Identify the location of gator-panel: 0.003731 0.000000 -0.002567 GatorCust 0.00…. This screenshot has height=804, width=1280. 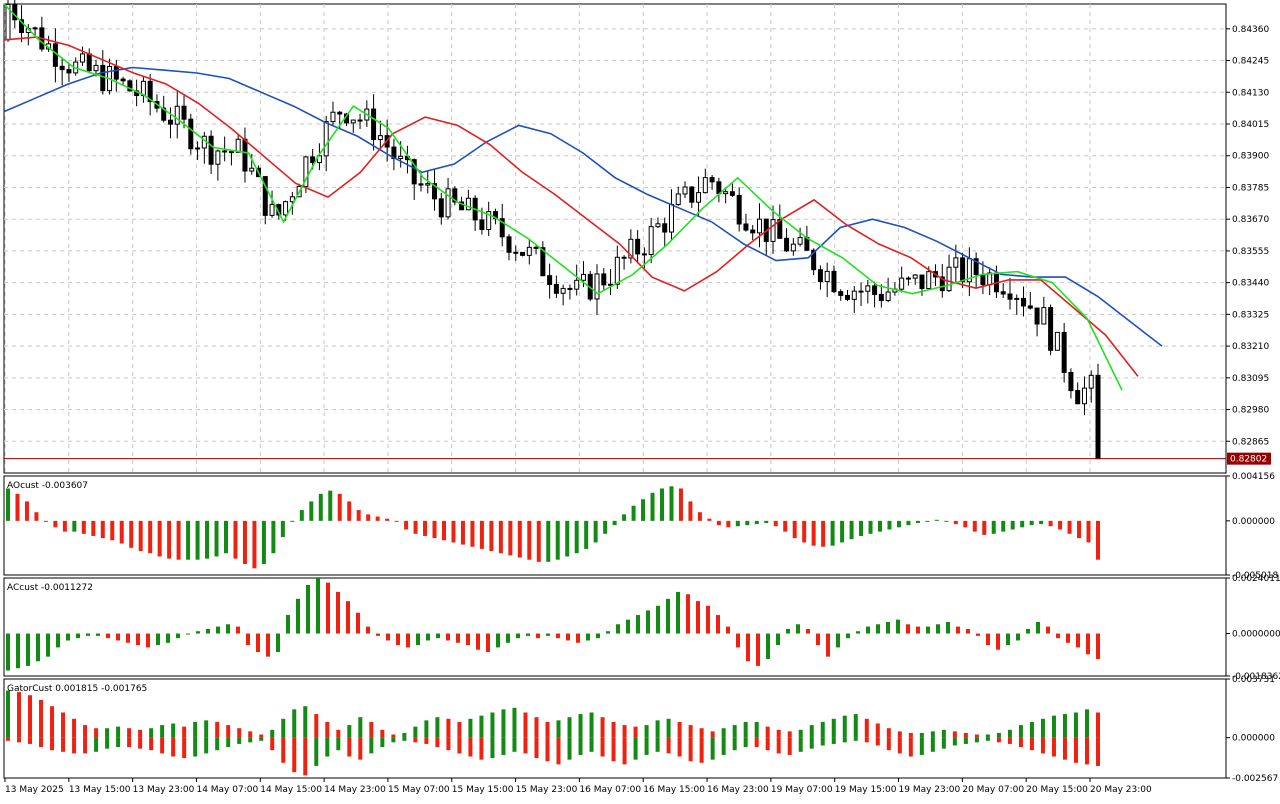
(640, 729).